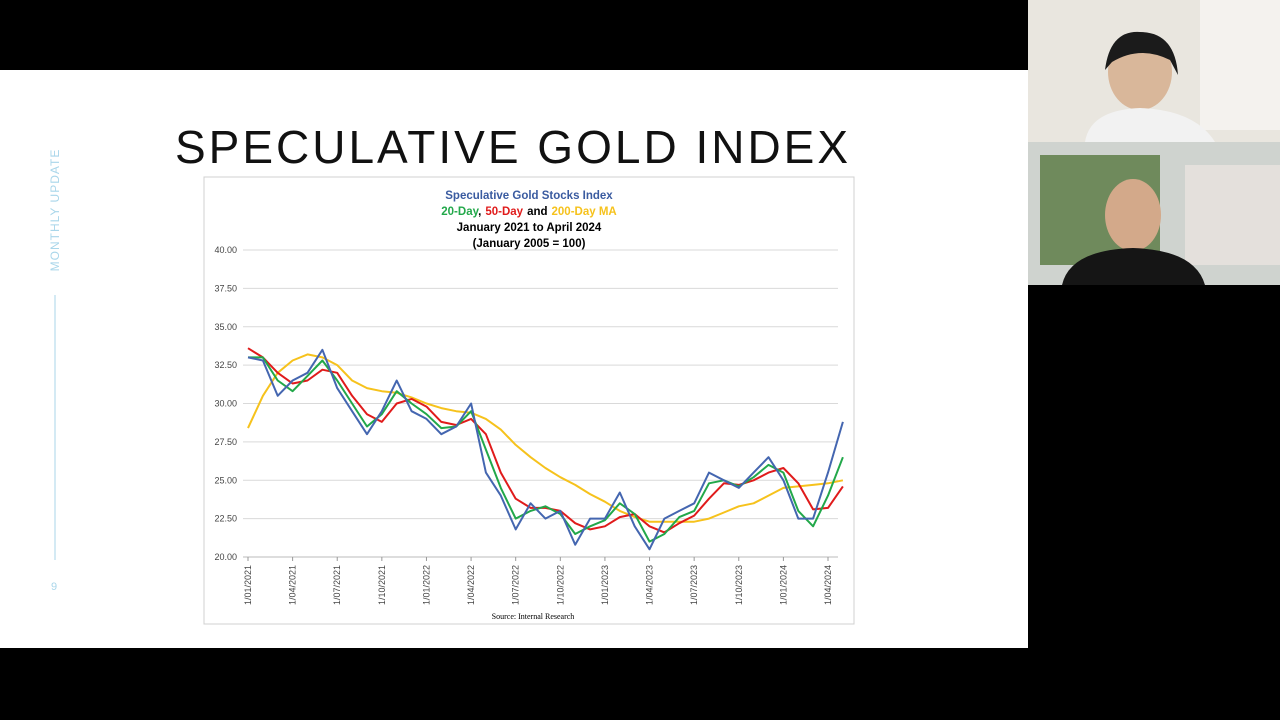 This screenshot has width=1280, height=720. Describe the element at coordinates (426, 585) in the screenshot. I see `x-tick-label: 1/01/2022` at that location.